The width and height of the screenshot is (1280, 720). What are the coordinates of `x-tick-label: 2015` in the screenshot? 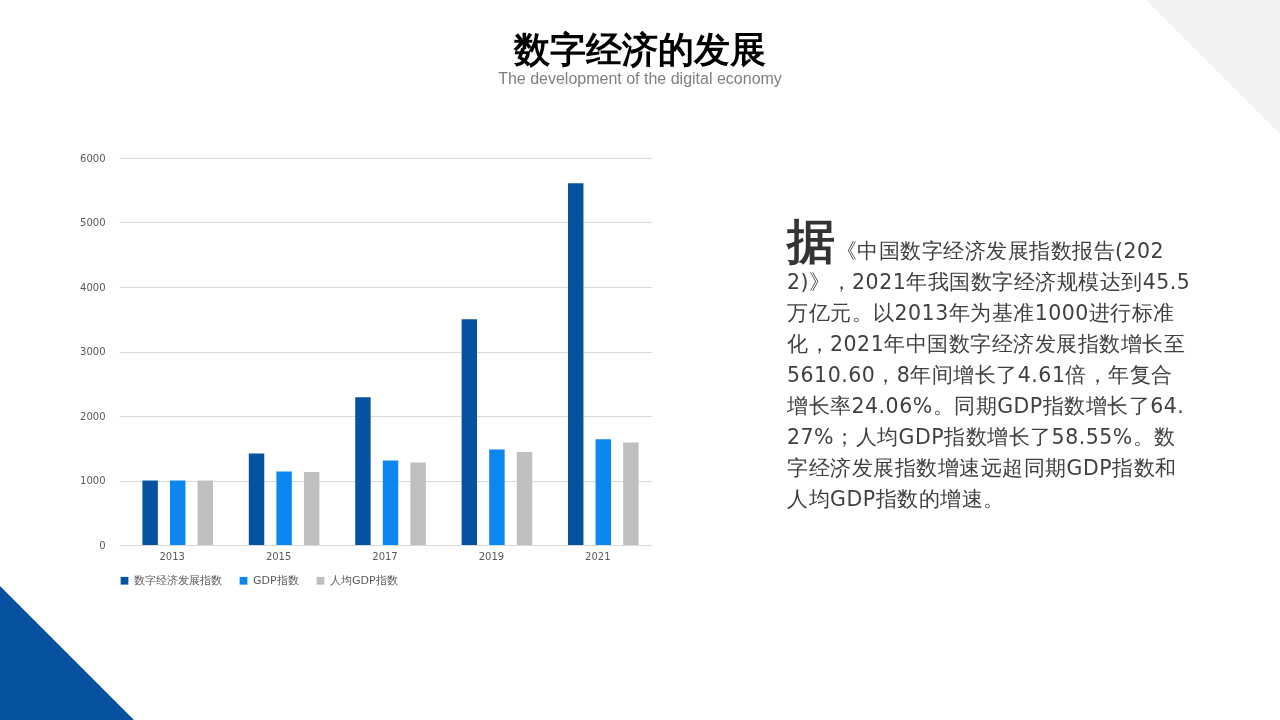 It's located at (278, 556).